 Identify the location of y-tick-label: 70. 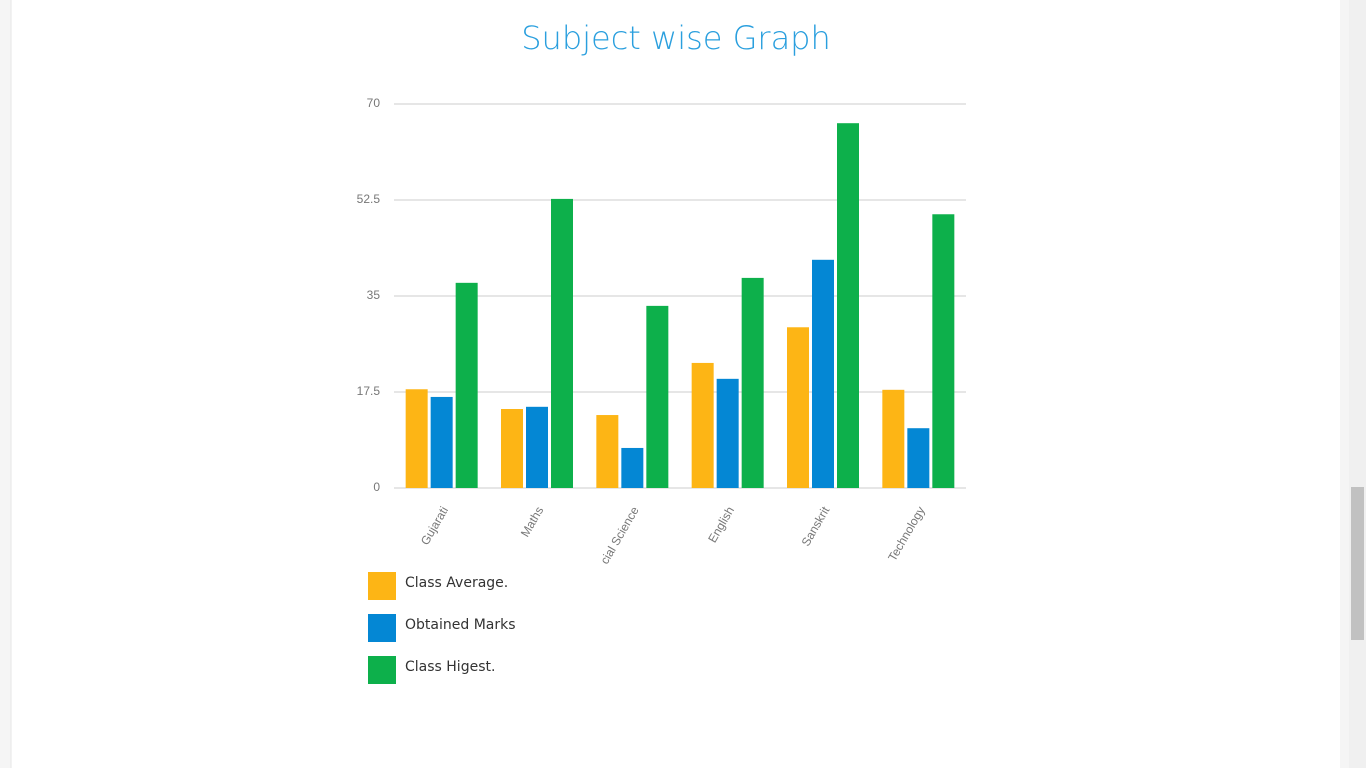
(374, 103).